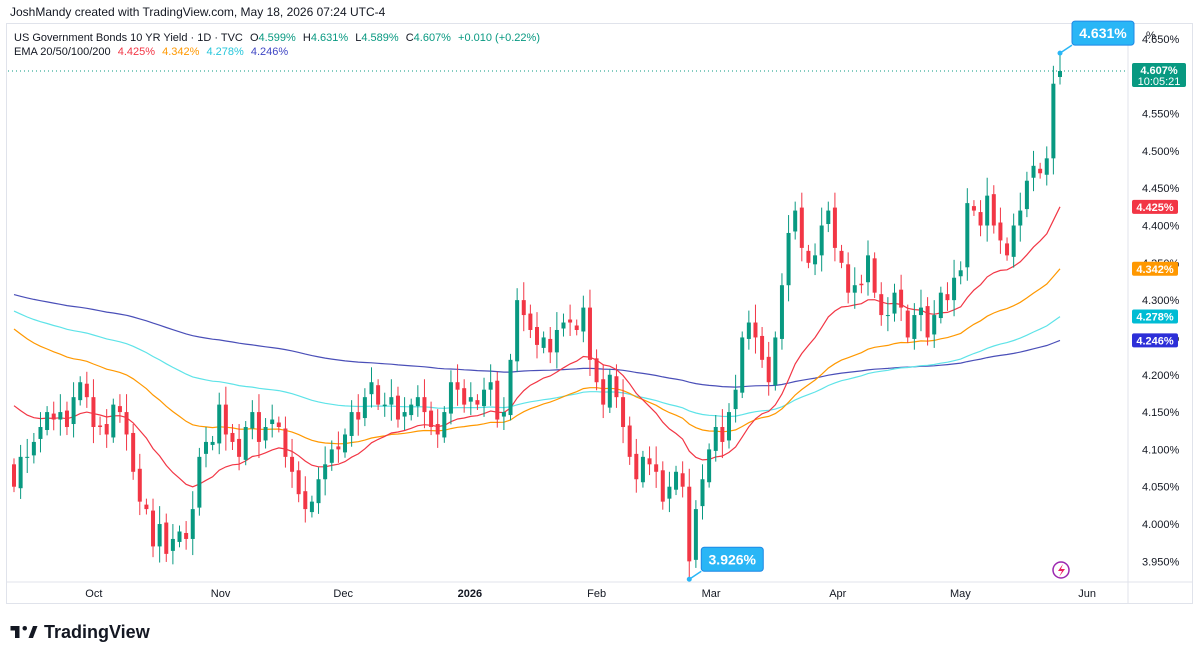 The height and width of the screenshot is (657, 1199). I want to click on low-value: 4.589%, so click(380, 38).